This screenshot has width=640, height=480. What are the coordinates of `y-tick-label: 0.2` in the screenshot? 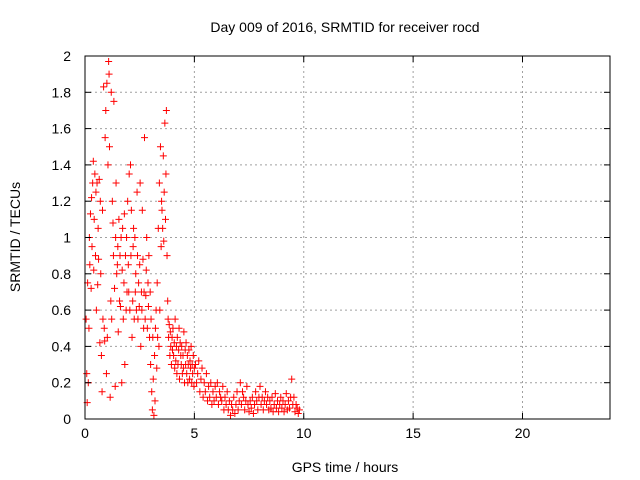 It's located at (62, 383).